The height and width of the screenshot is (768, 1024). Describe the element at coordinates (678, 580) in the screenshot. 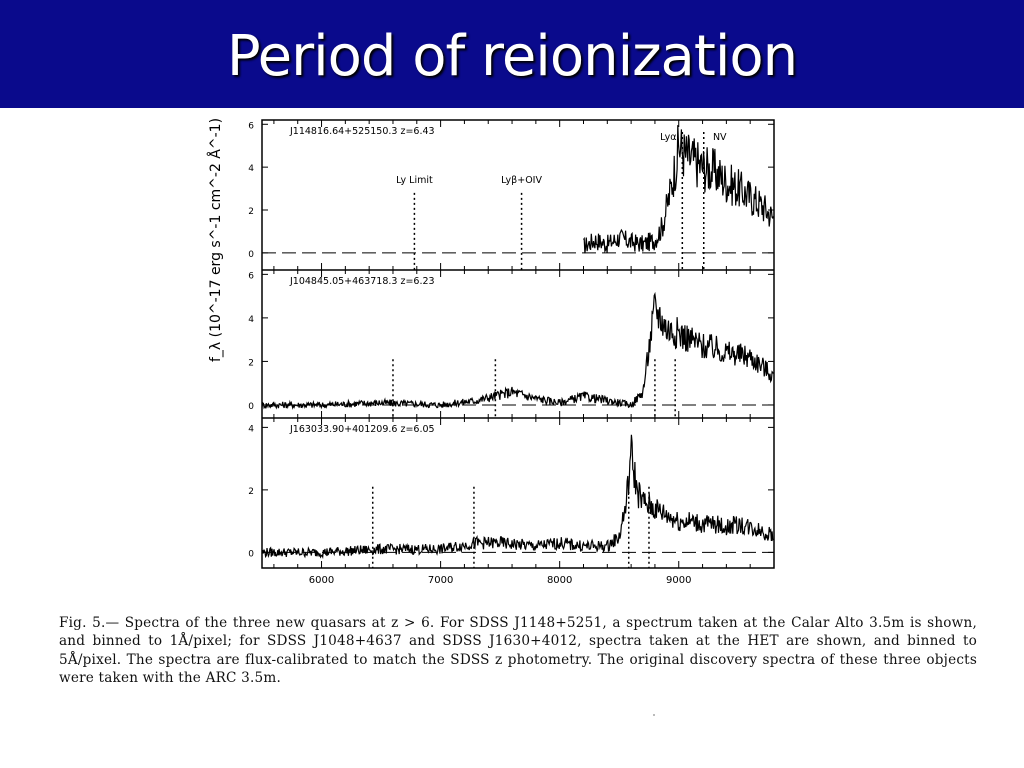

I see `x-tick-label: 9000` at that location.